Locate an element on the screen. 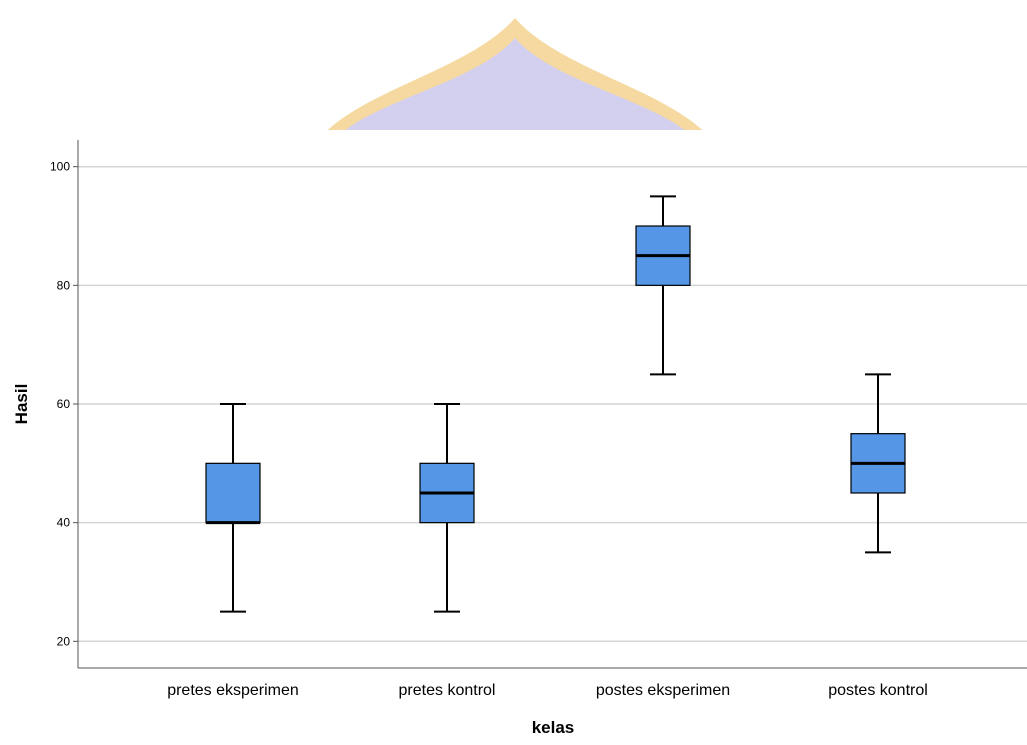 The image size is (1027, 745). x-tick-label: pretes eksperimen is located at coordinates (233, 690).